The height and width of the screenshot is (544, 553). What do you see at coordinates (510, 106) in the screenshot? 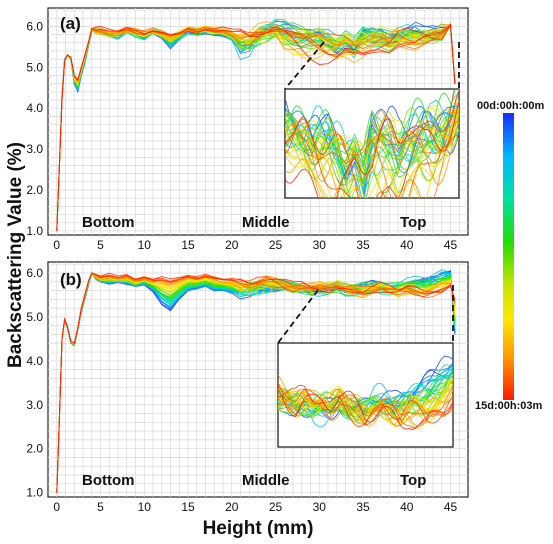
I see `colorbar-top-label: 00d:00h:00m` at bounding box center [510, 106].